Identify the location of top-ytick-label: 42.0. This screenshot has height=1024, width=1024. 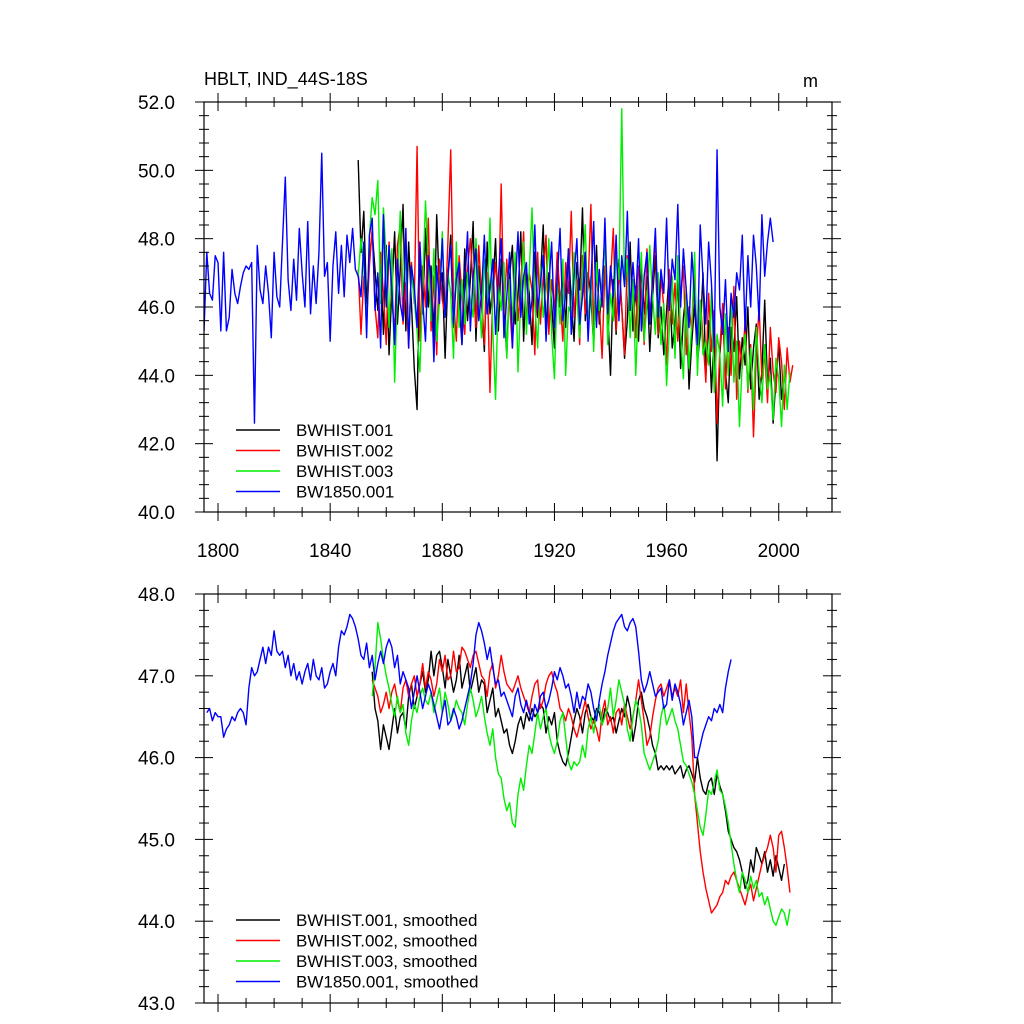
(156, 445).